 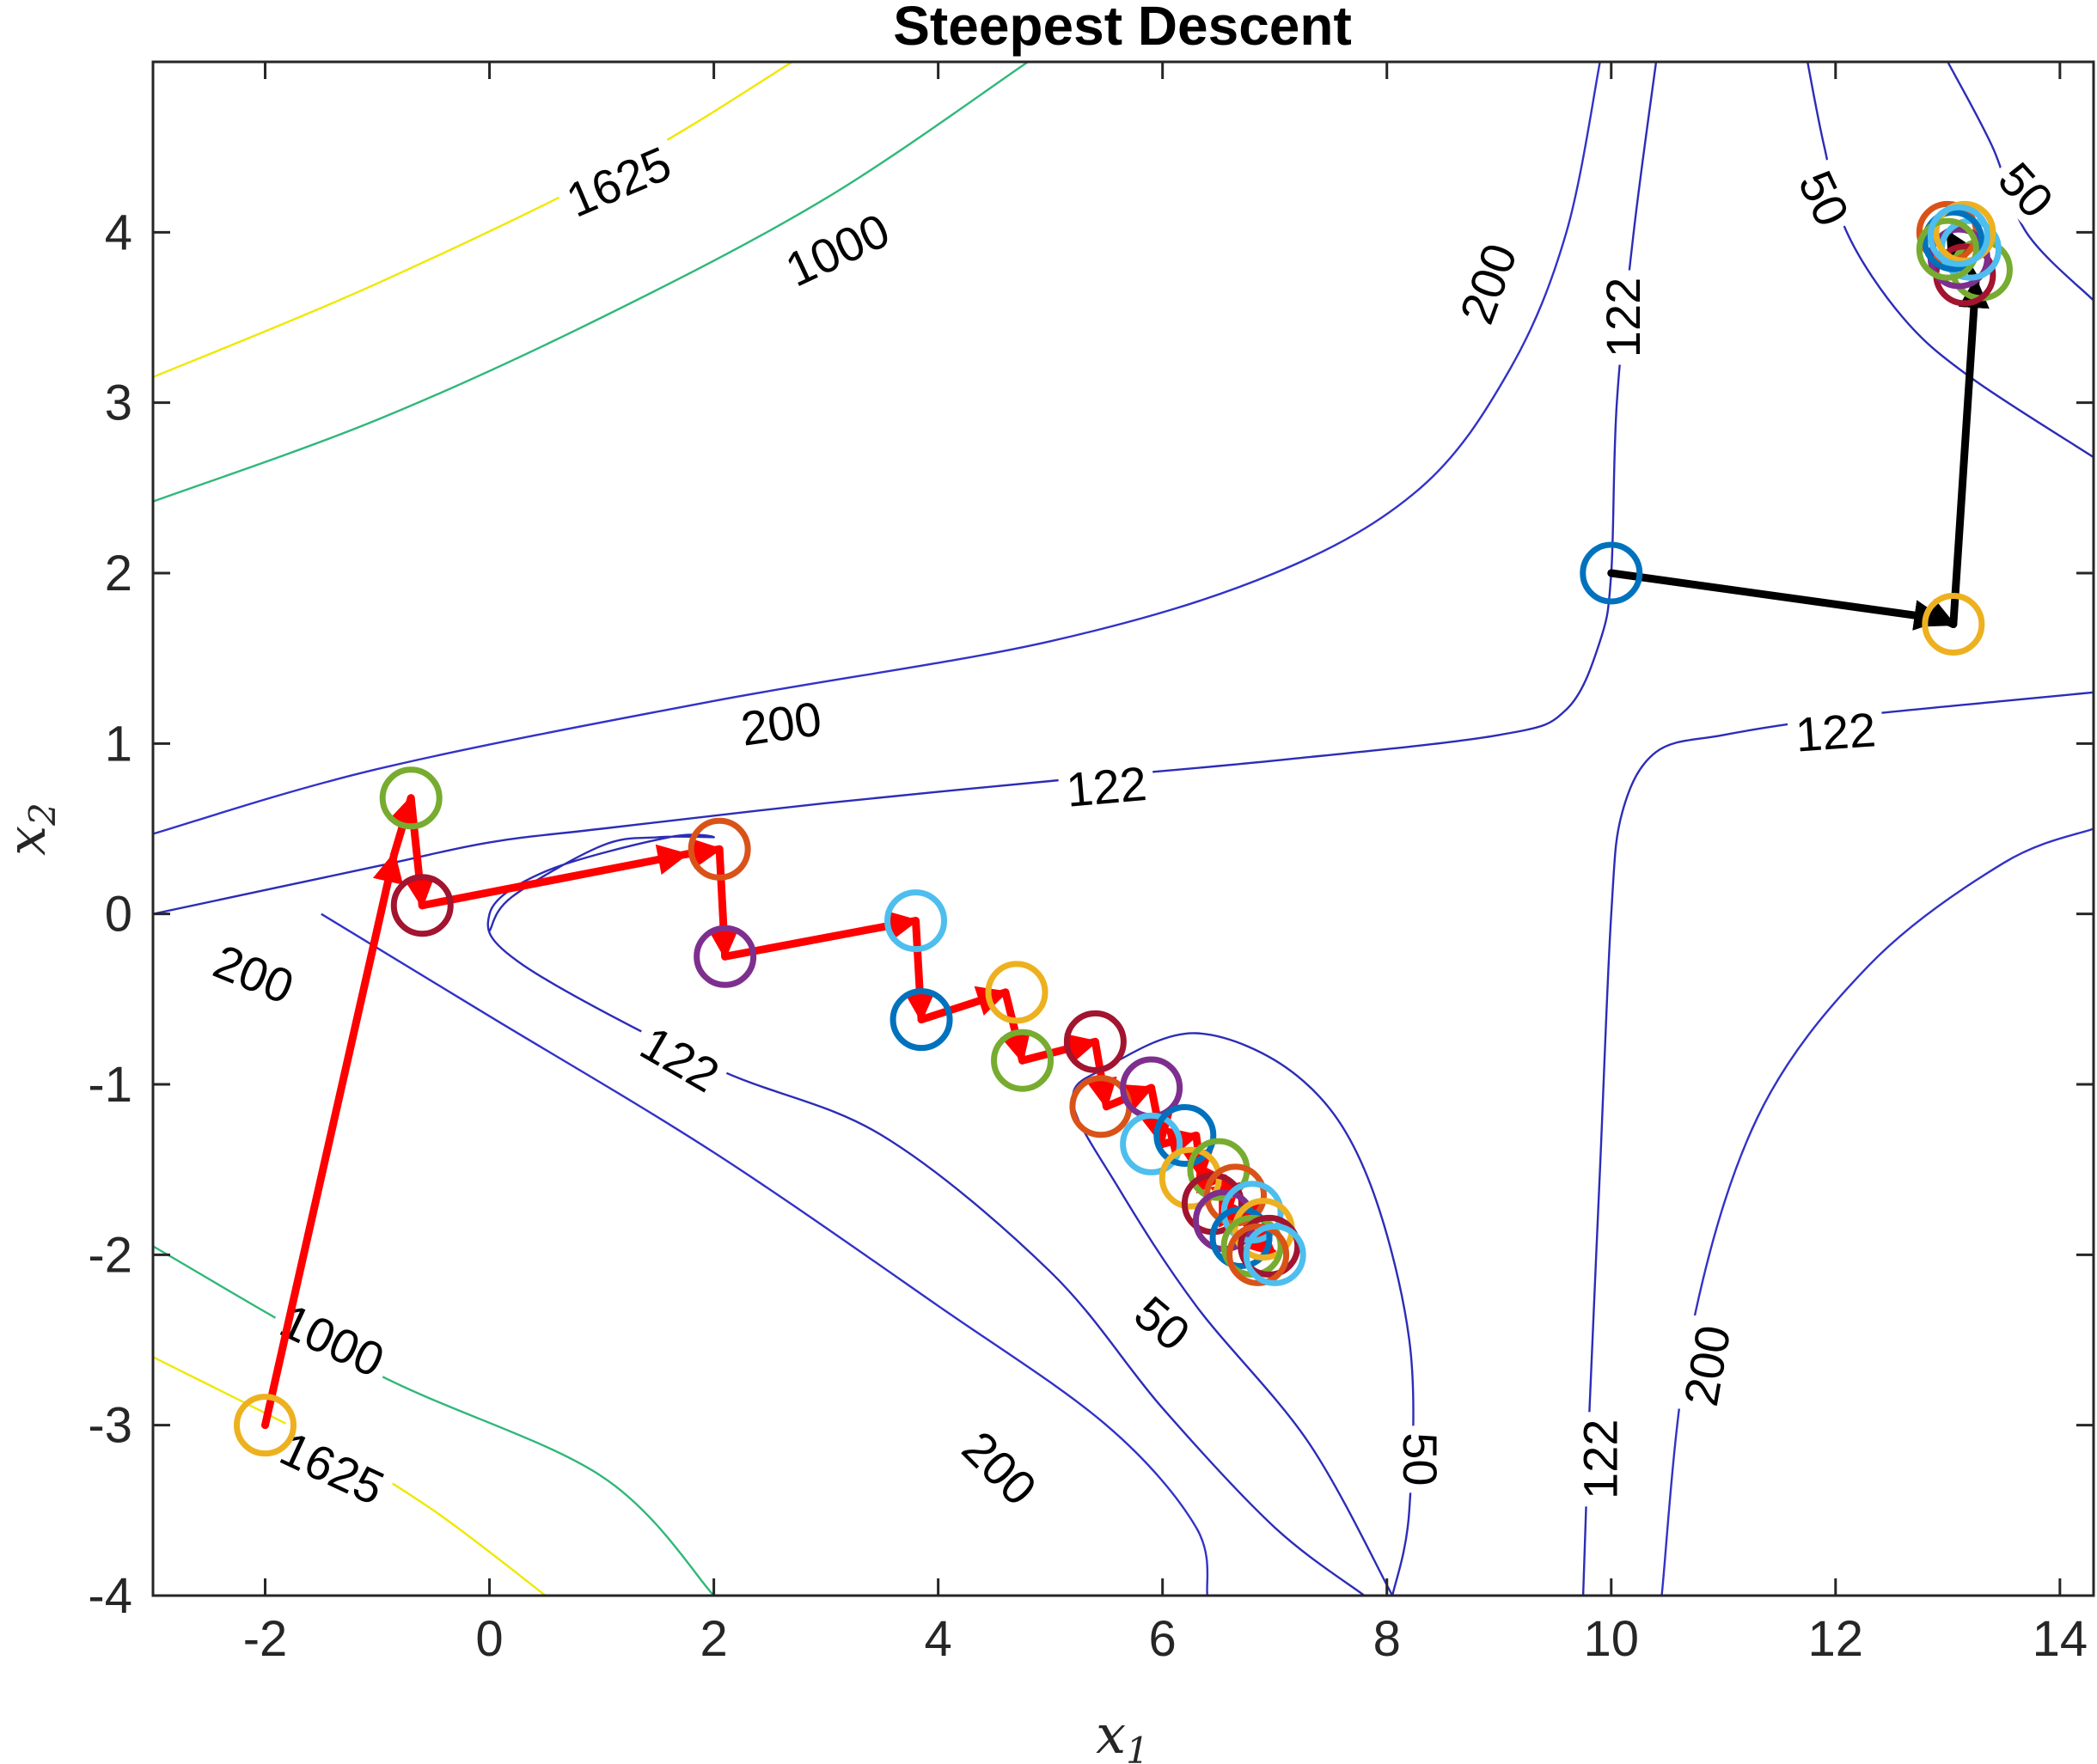 What do you see at coordinates (489, 1639) in the screenshot?
I see `x-tick-label: 0` at bounding box center [489, 1639].